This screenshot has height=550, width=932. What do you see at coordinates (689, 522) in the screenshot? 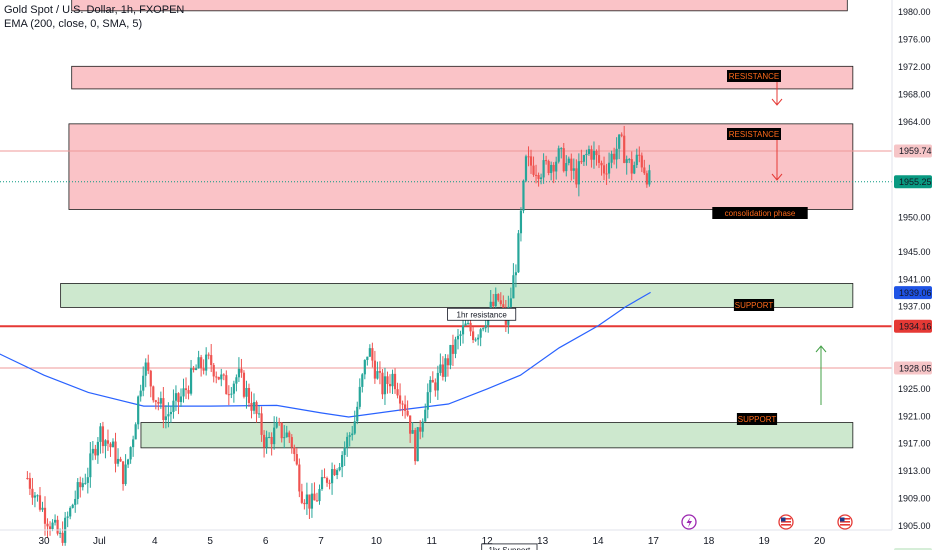
I see `lightning-event-icon` at bounding box center [689, 522].